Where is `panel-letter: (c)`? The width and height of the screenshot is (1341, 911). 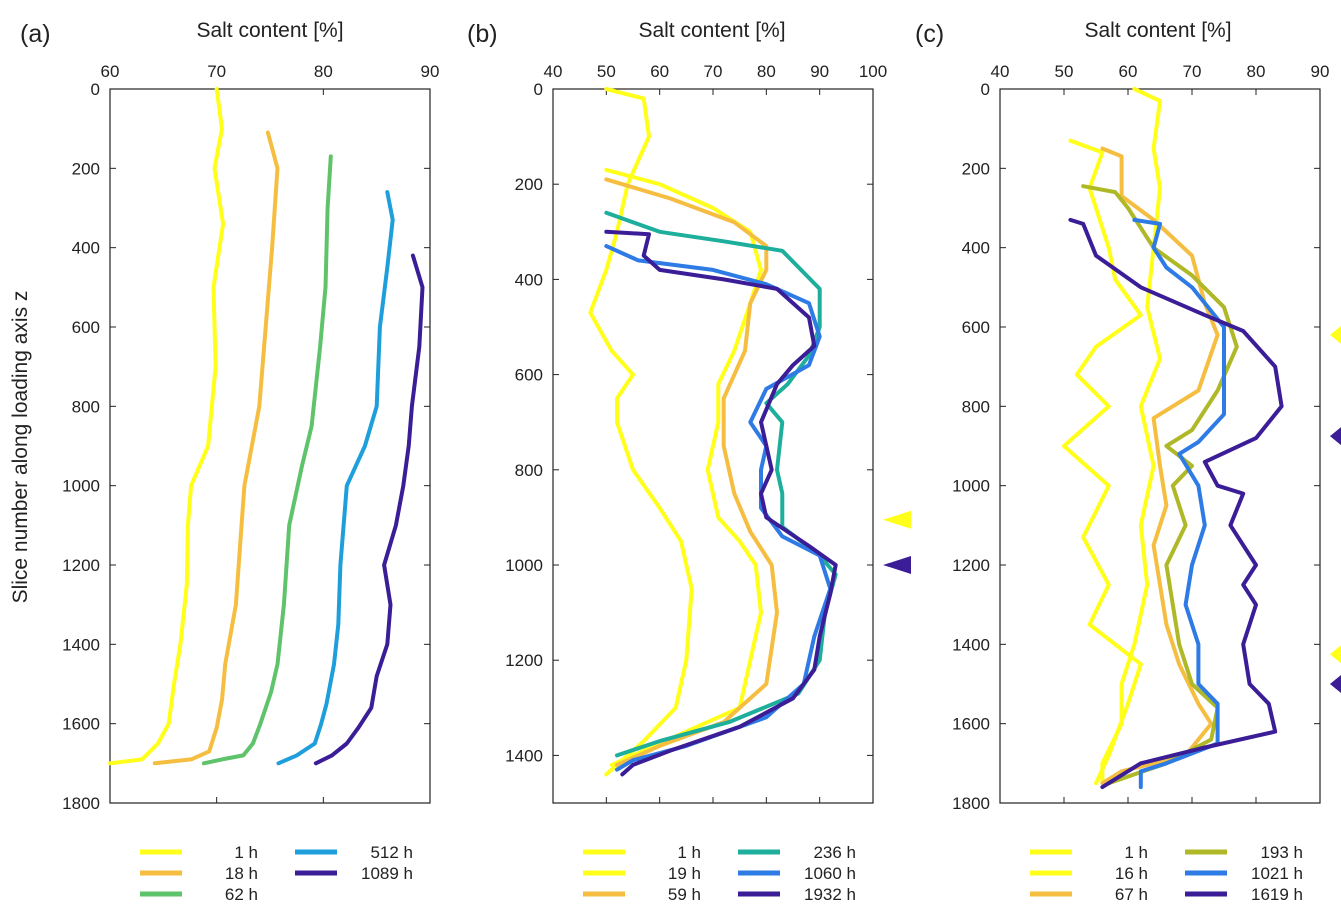 panel-letter: (c) is located at coordinates (929, 34).